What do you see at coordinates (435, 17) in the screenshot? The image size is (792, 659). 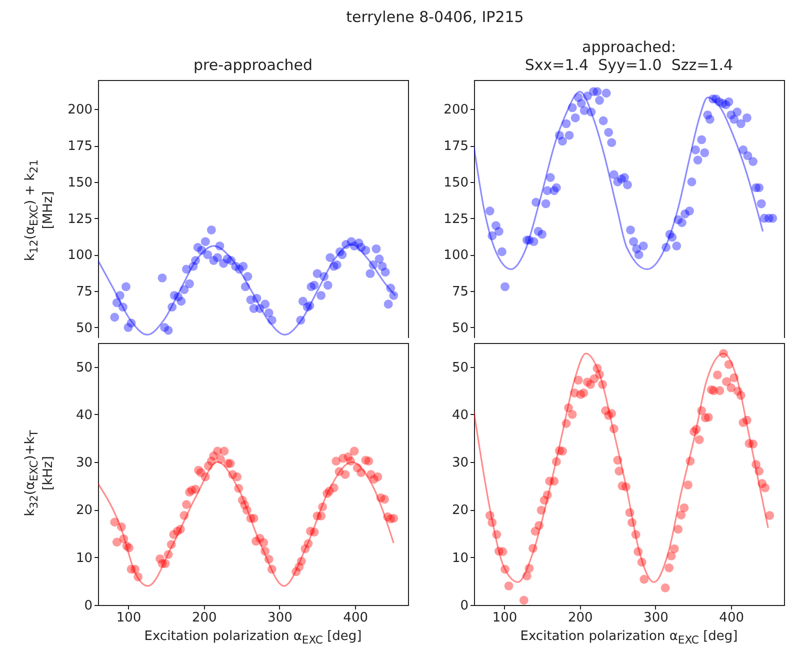 I see `text: terrylene 8-0406, IP215` at bounding box center [435, 17].